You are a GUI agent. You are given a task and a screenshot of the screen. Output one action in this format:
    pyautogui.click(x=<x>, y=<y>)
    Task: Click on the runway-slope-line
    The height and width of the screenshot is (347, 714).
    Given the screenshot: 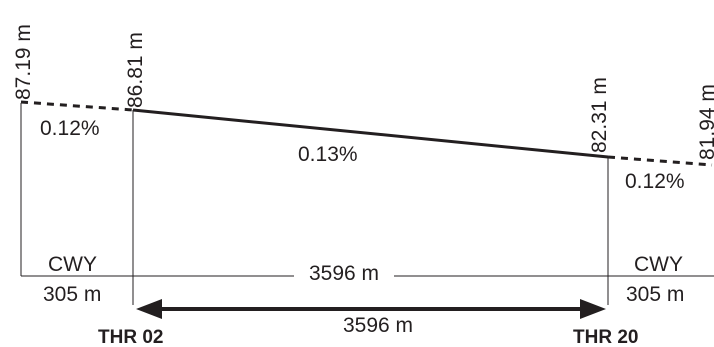 What is the action you would take?
    pyautogui.click(x=370, y=133)
    